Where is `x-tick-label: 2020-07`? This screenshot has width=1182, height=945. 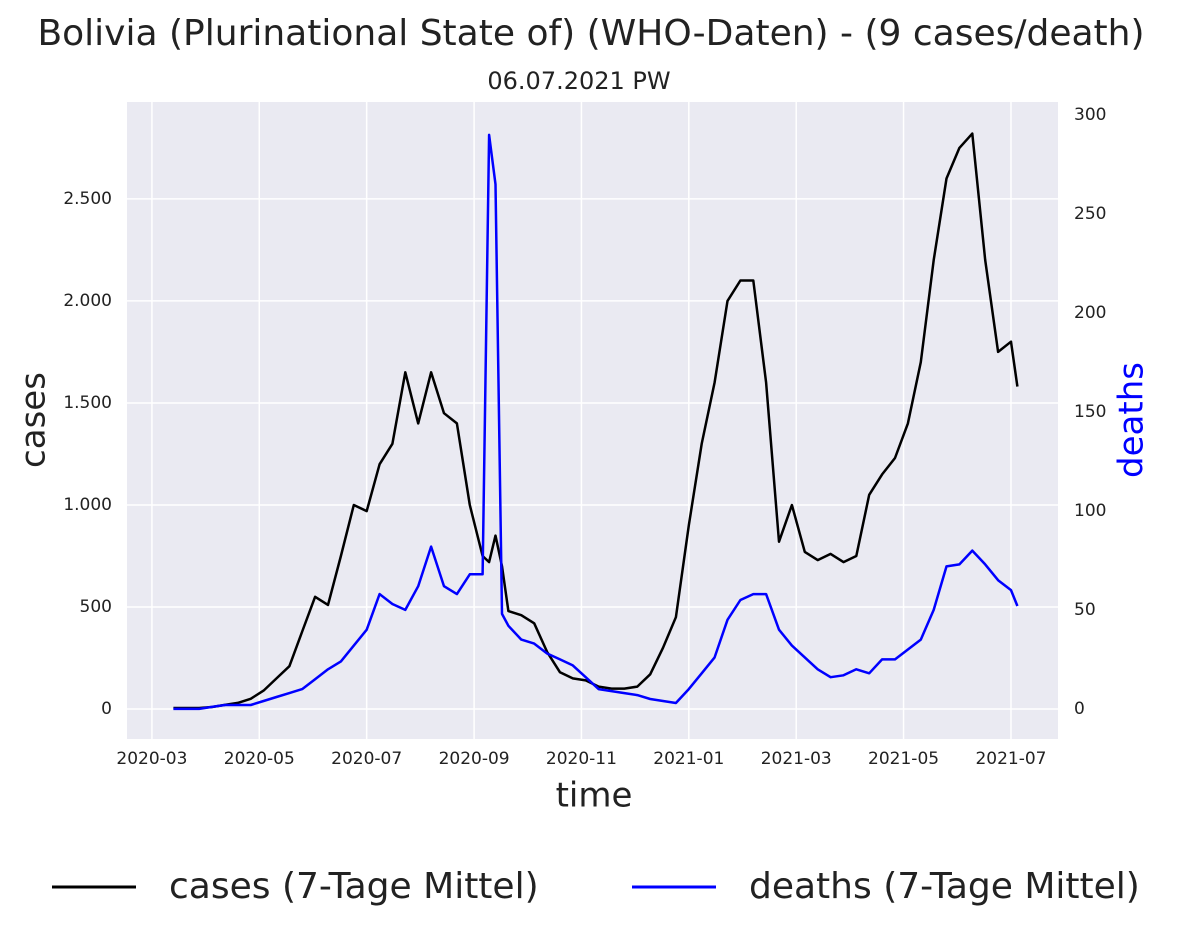
x-tick-label: 2020-07 is located at coordinates (366, 759).